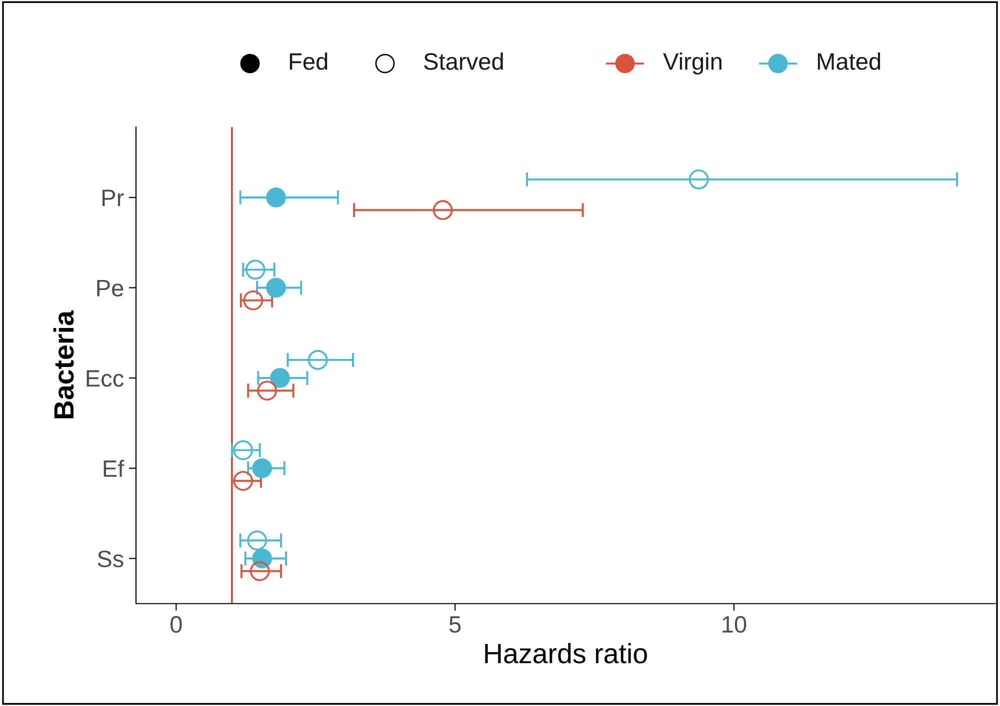 The height and width of the screenshot is (706, 1000). I want to click on text: Virgin, so click(692, 63).